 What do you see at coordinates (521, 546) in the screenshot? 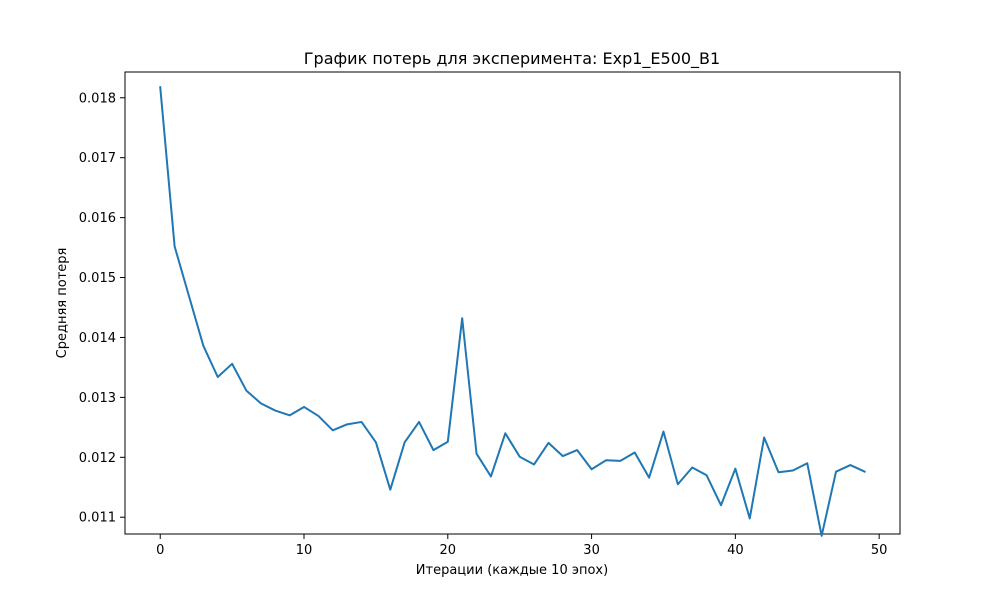
I see `x-axis: 0 10 20 30 40 50` at bounding box center [521, 546].